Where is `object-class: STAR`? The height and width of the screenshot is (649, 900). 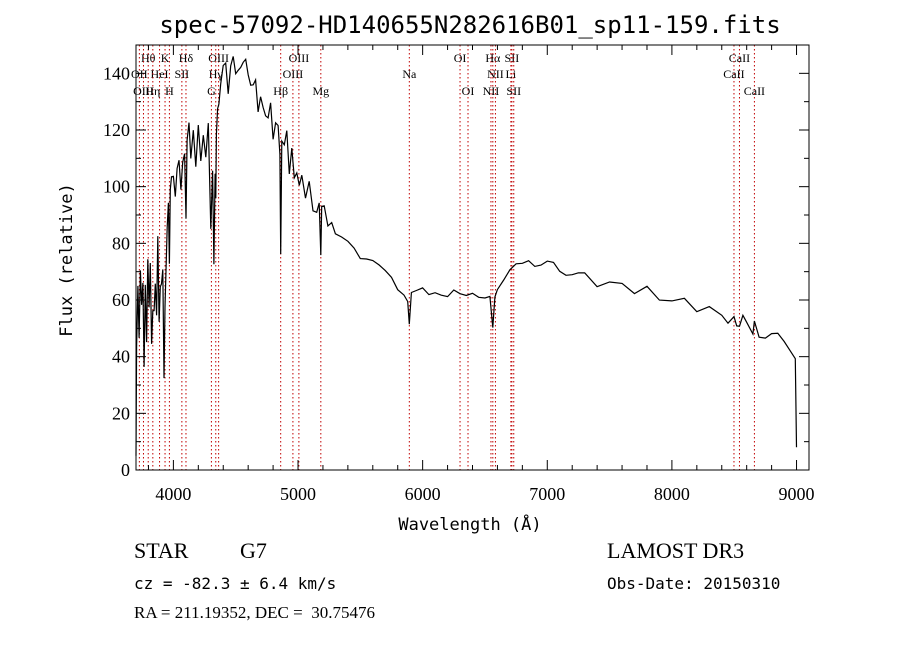
object-class: STAR is located at coordinates (161, 550).